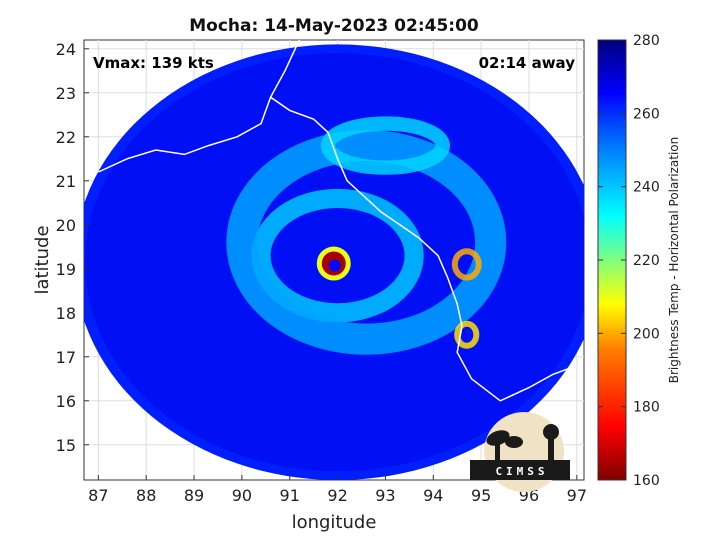 This screenshot has height=540, width=720. Describe the element at coordinates (646, 261) in the screenshot. I see `colorbar-tick-label: 220` at that location.